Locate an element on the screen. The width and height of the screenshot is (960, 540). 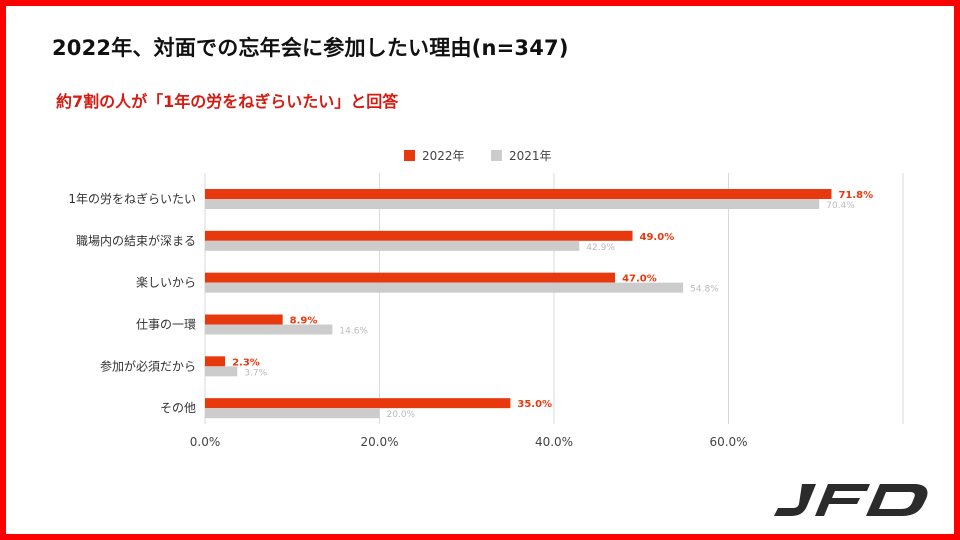
legend-label: 2022年 is located at coordinates (443, 156).